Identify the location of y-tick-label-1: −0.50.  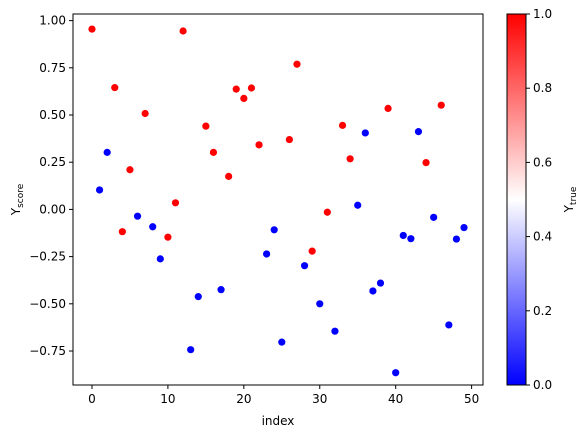
(47, 304).